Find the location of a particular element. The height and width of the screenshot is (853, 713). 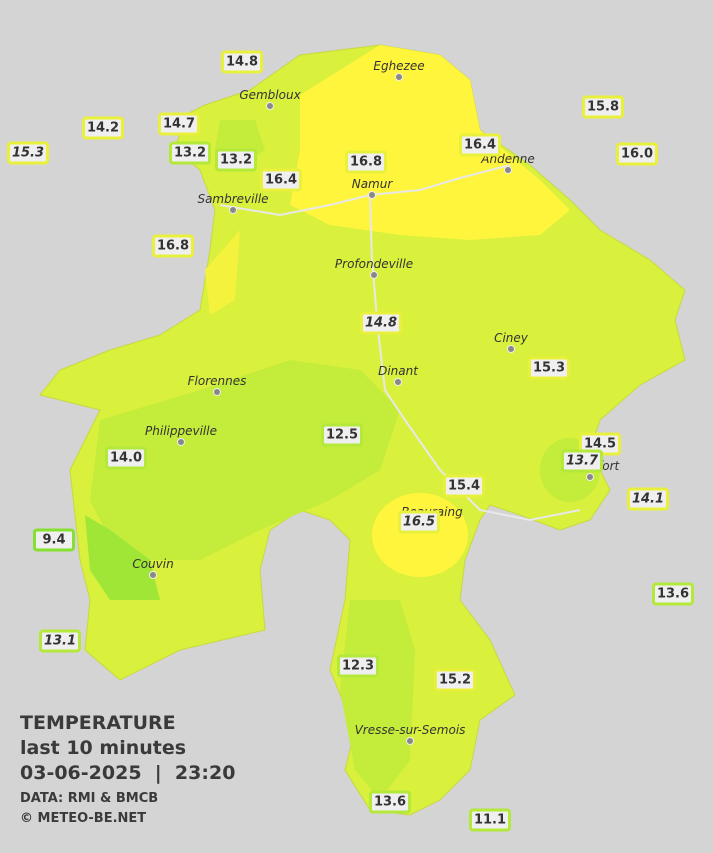

station-label: 9.4 is located at coordinates (54, 540).